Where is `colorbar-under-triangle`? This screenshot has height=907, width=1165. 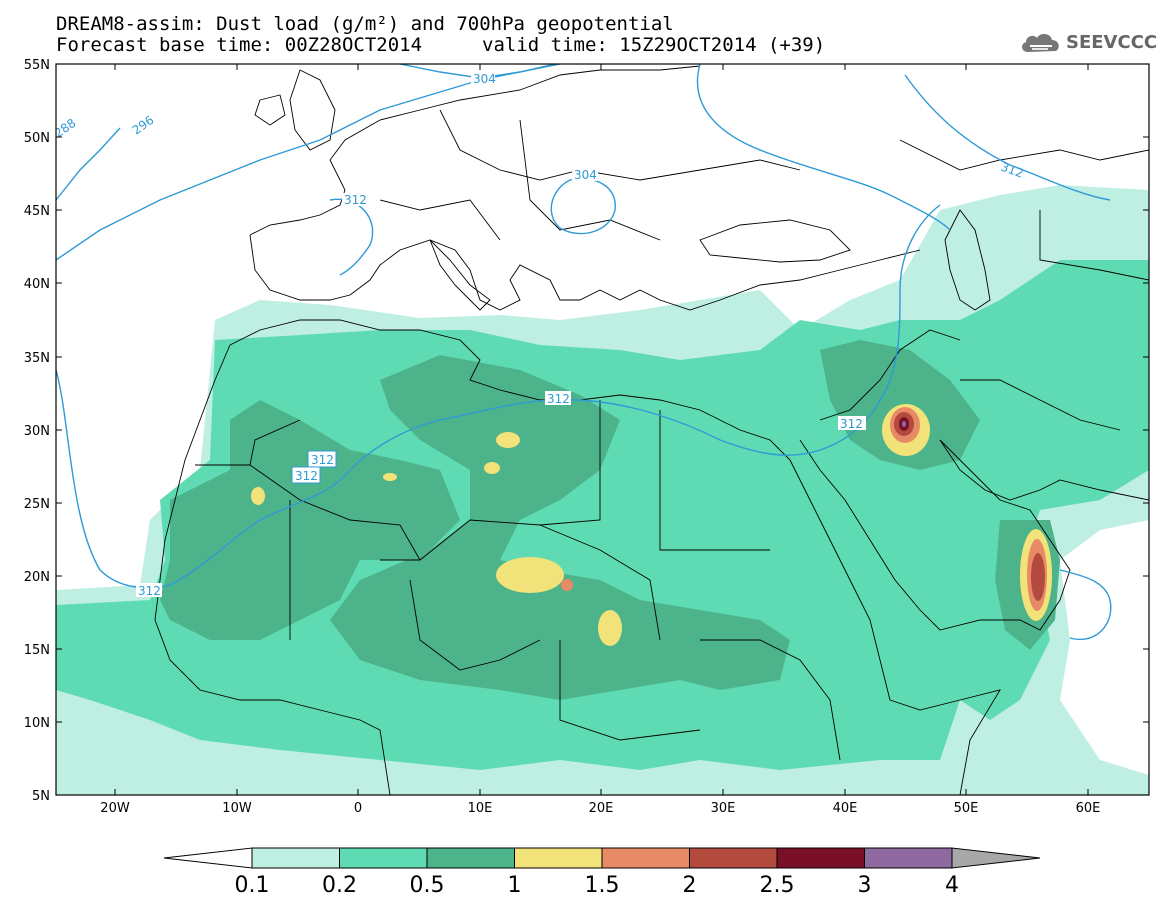 colorbar-under-triangle is located at coordinates (208, 858).